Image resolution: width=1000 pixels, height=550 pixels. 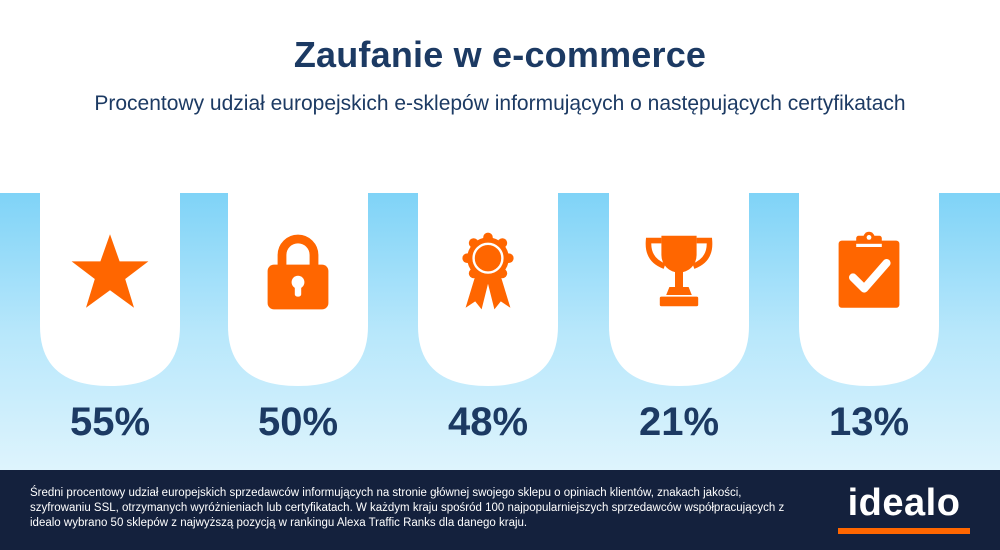 What do you see at coordinates (679, 271) in the screenshot?
I see `trophy-icon` at bounding box center [679, 271].